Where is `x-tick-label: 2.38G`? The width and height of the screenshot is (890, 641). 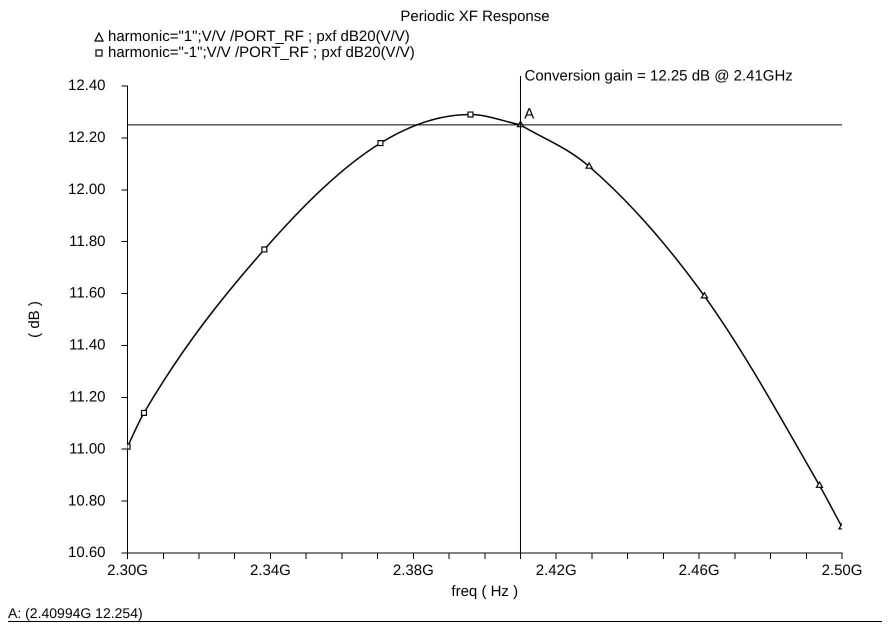 x-tick-label: 2.38G is located at coordinates (413, 571).